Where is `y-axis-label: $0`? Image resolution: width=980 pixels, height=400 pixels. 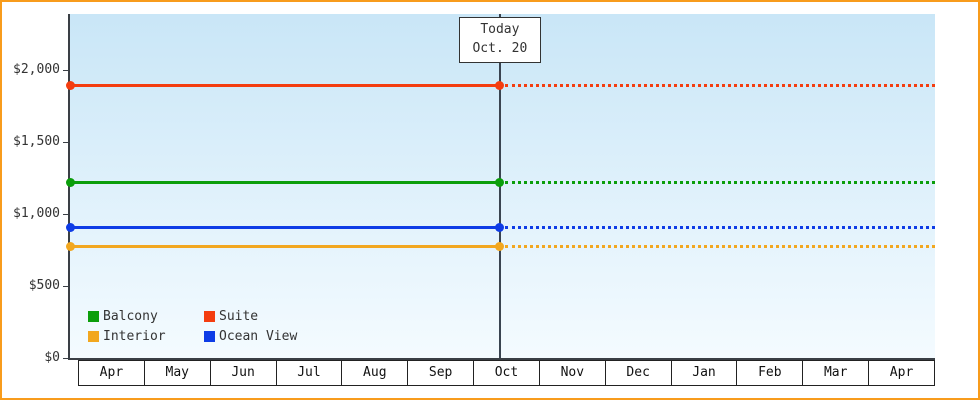 y-axis-label: $0 is located at coordinates (52, 357).